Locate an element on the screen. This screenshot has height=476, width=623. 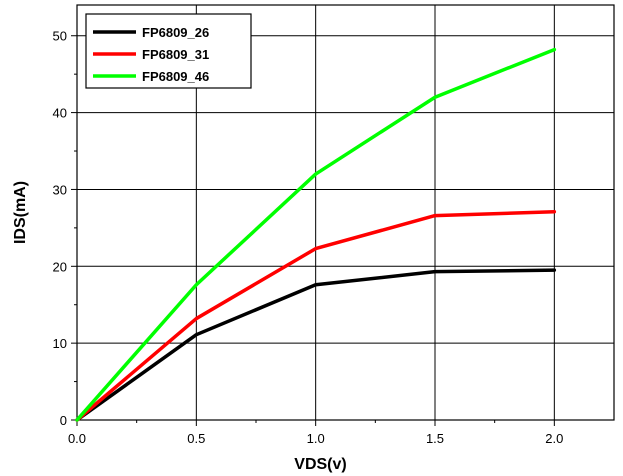
x-tick-label: 0.5 is located at coordinates (196, 438).